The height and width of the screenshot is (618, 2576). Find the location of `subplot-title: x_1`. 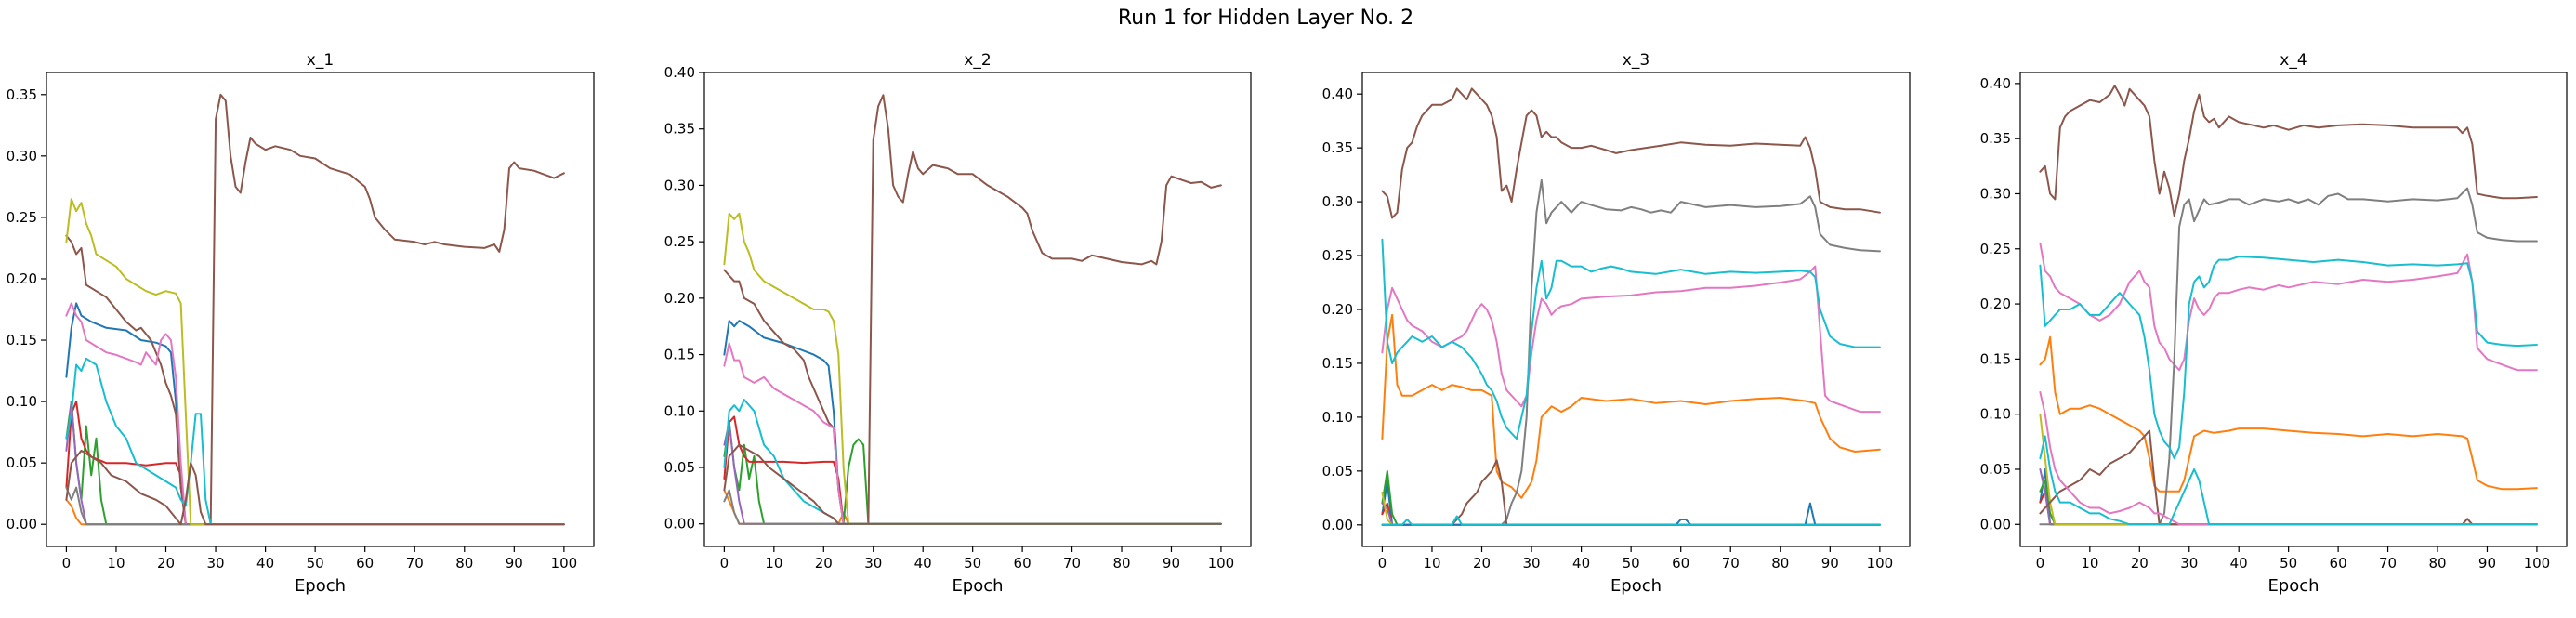

subplot-title: x_1 is located at coordinates (320, 60).